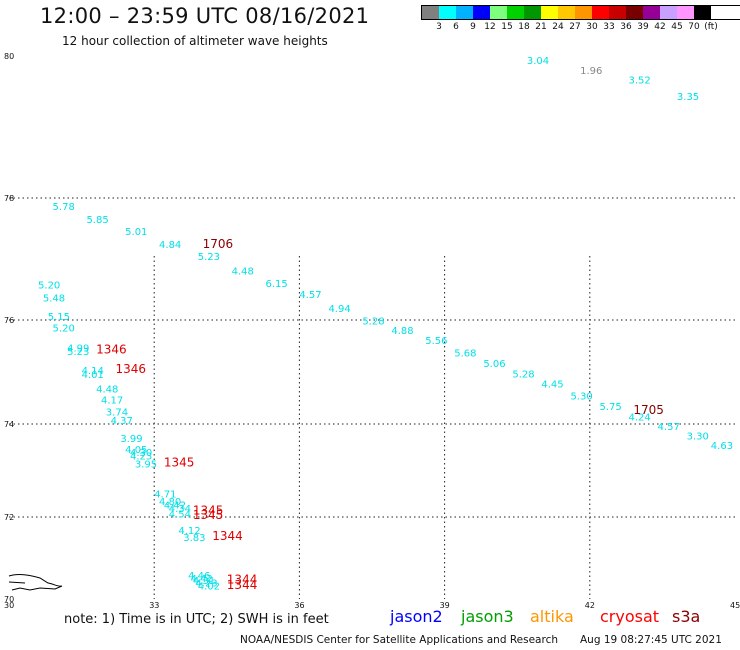 The image size is (740, 650). Describe the element at coordinates (648, 410) in the screenshot. I see `pass-time-label: 1705` at that location.